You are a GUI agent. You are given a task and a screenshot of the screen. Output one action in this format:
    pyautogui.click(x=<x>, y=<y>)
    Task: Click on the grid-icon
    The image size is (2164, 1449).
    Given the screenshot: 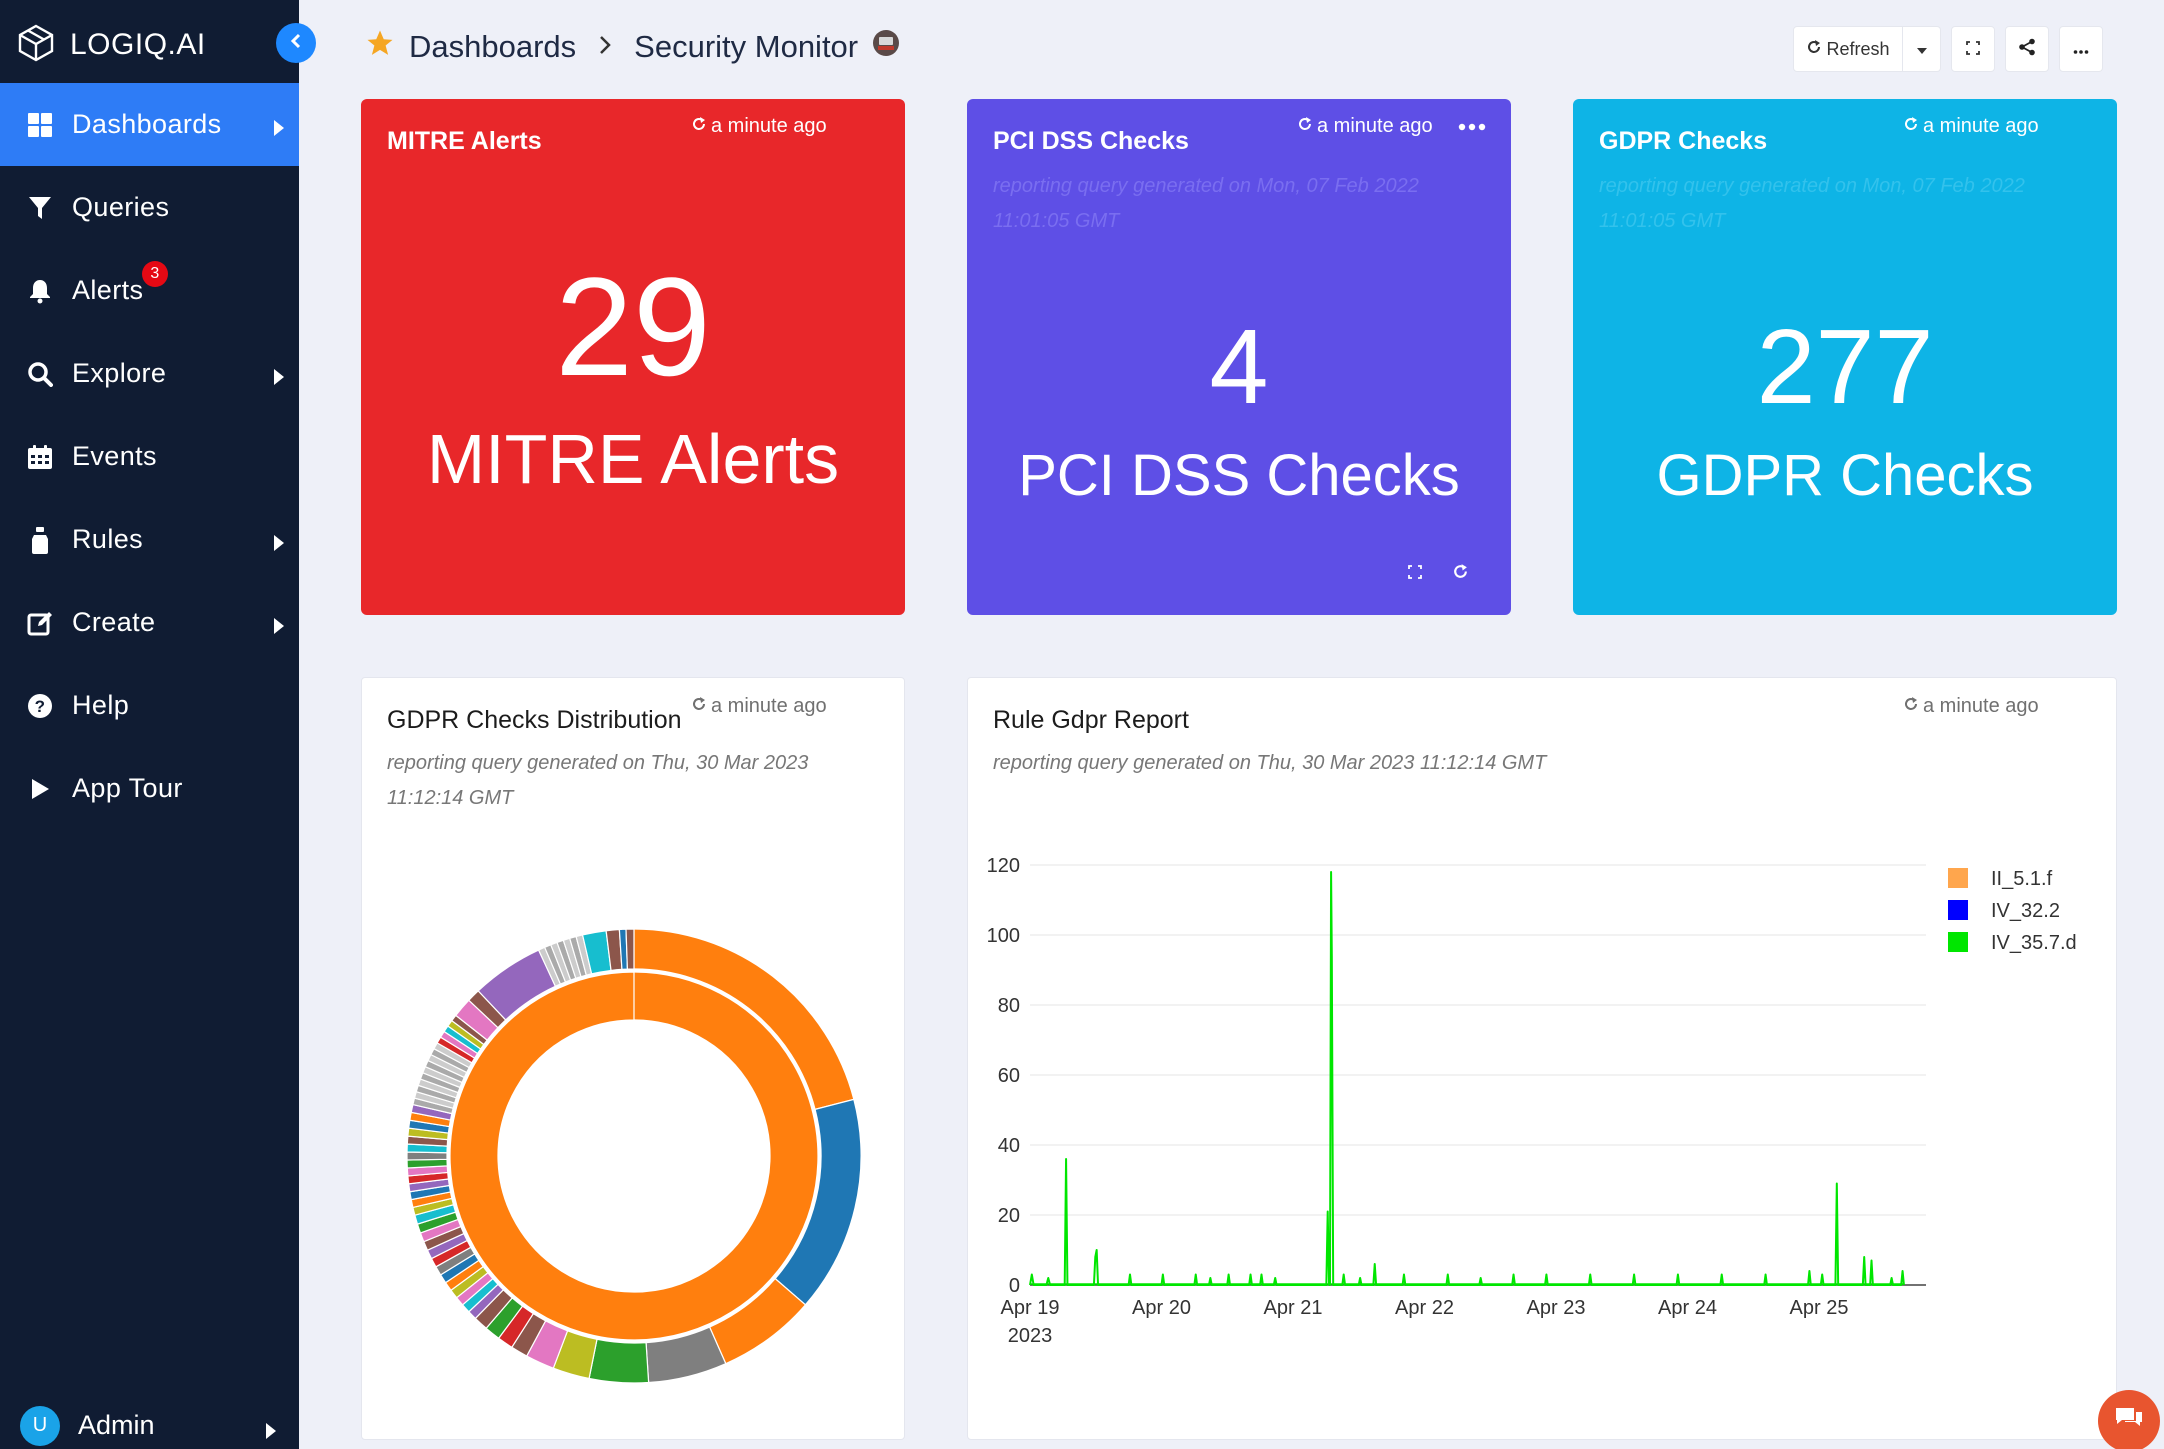 What is the action you would take?
    pyautogui.click(x=40, y=125)
    